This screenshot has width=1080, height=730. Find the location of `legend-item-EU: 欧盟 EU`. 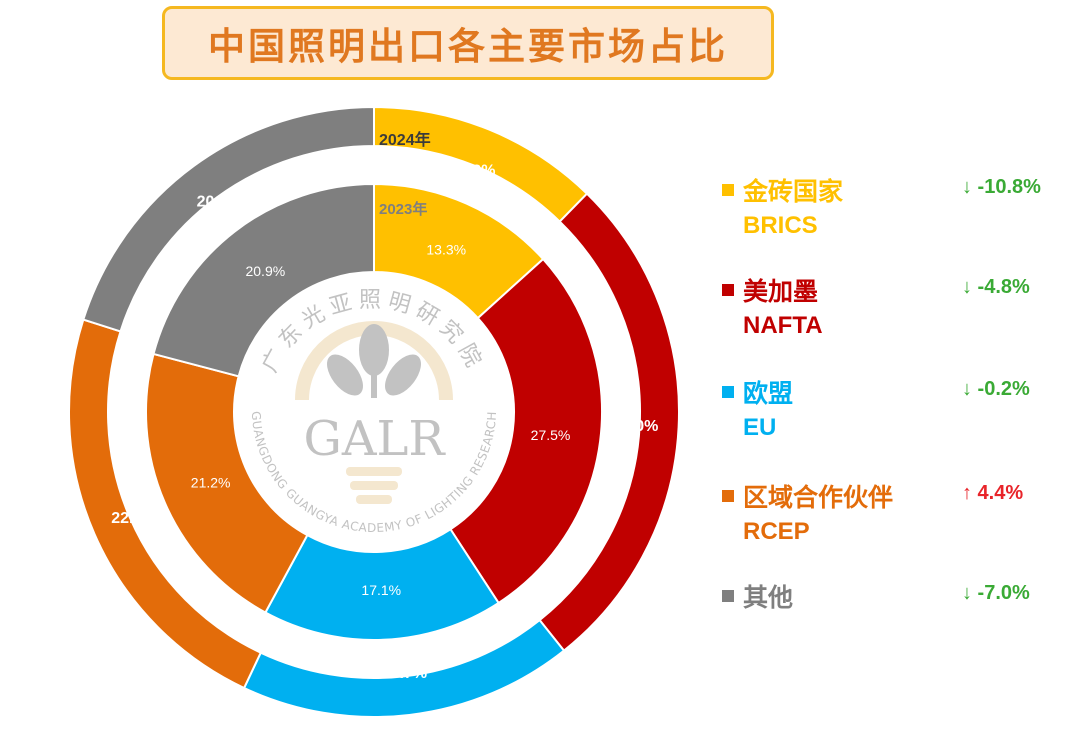

legend-item-EU: 欧盟 EU is located at coordinates (757, 408).